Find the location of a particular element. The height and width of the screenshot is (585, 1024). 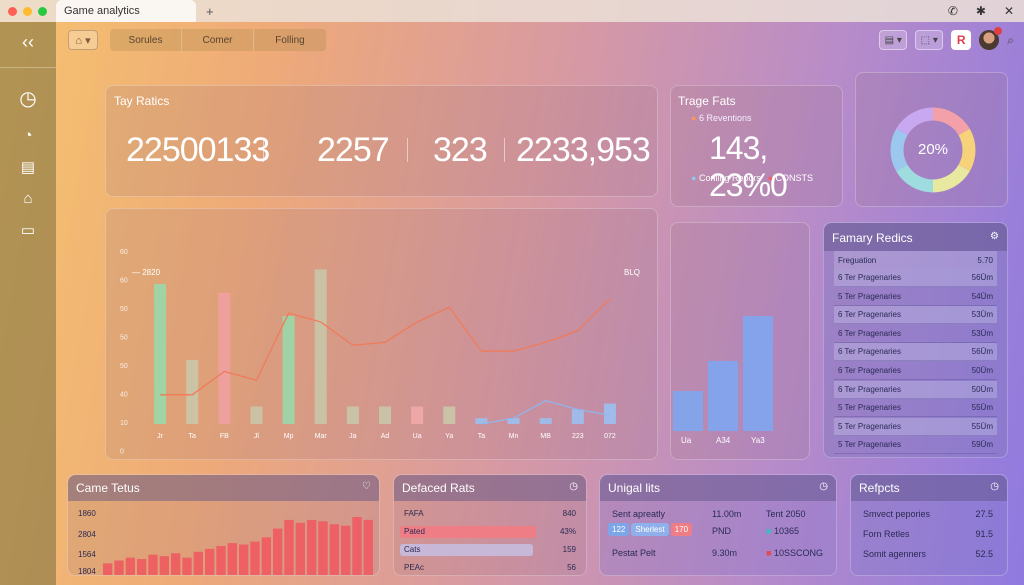

defaced-row: Pated 43% is located at coordinates (489, 532).